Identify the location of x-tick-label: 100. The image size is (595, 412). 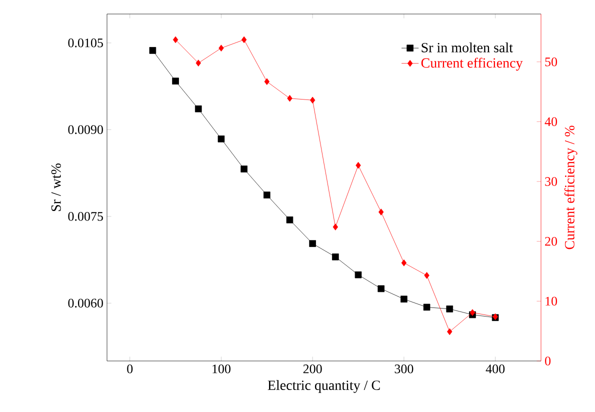
(221, 369).